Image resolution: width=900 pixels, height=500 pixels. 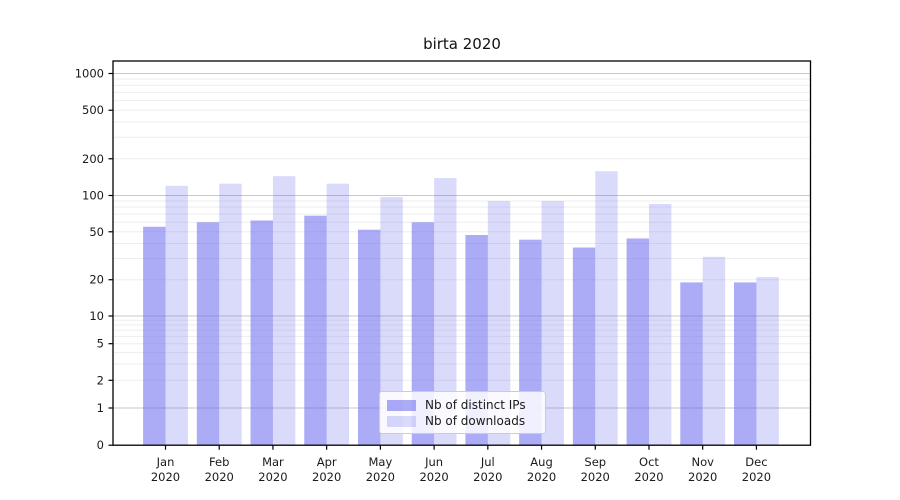 What do you see at coordinates (100, 445) in the screenshot?
I see `y-tick-label: 0` at bounding box center [100, 445].